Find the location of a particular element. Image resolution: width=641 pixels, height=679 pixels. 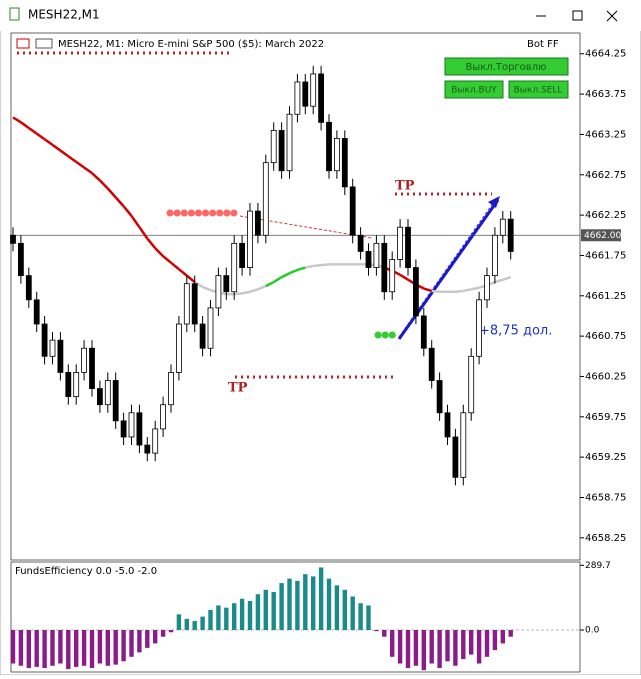

y-tick-label: 4661.25 is located at coordinates (605, 296).